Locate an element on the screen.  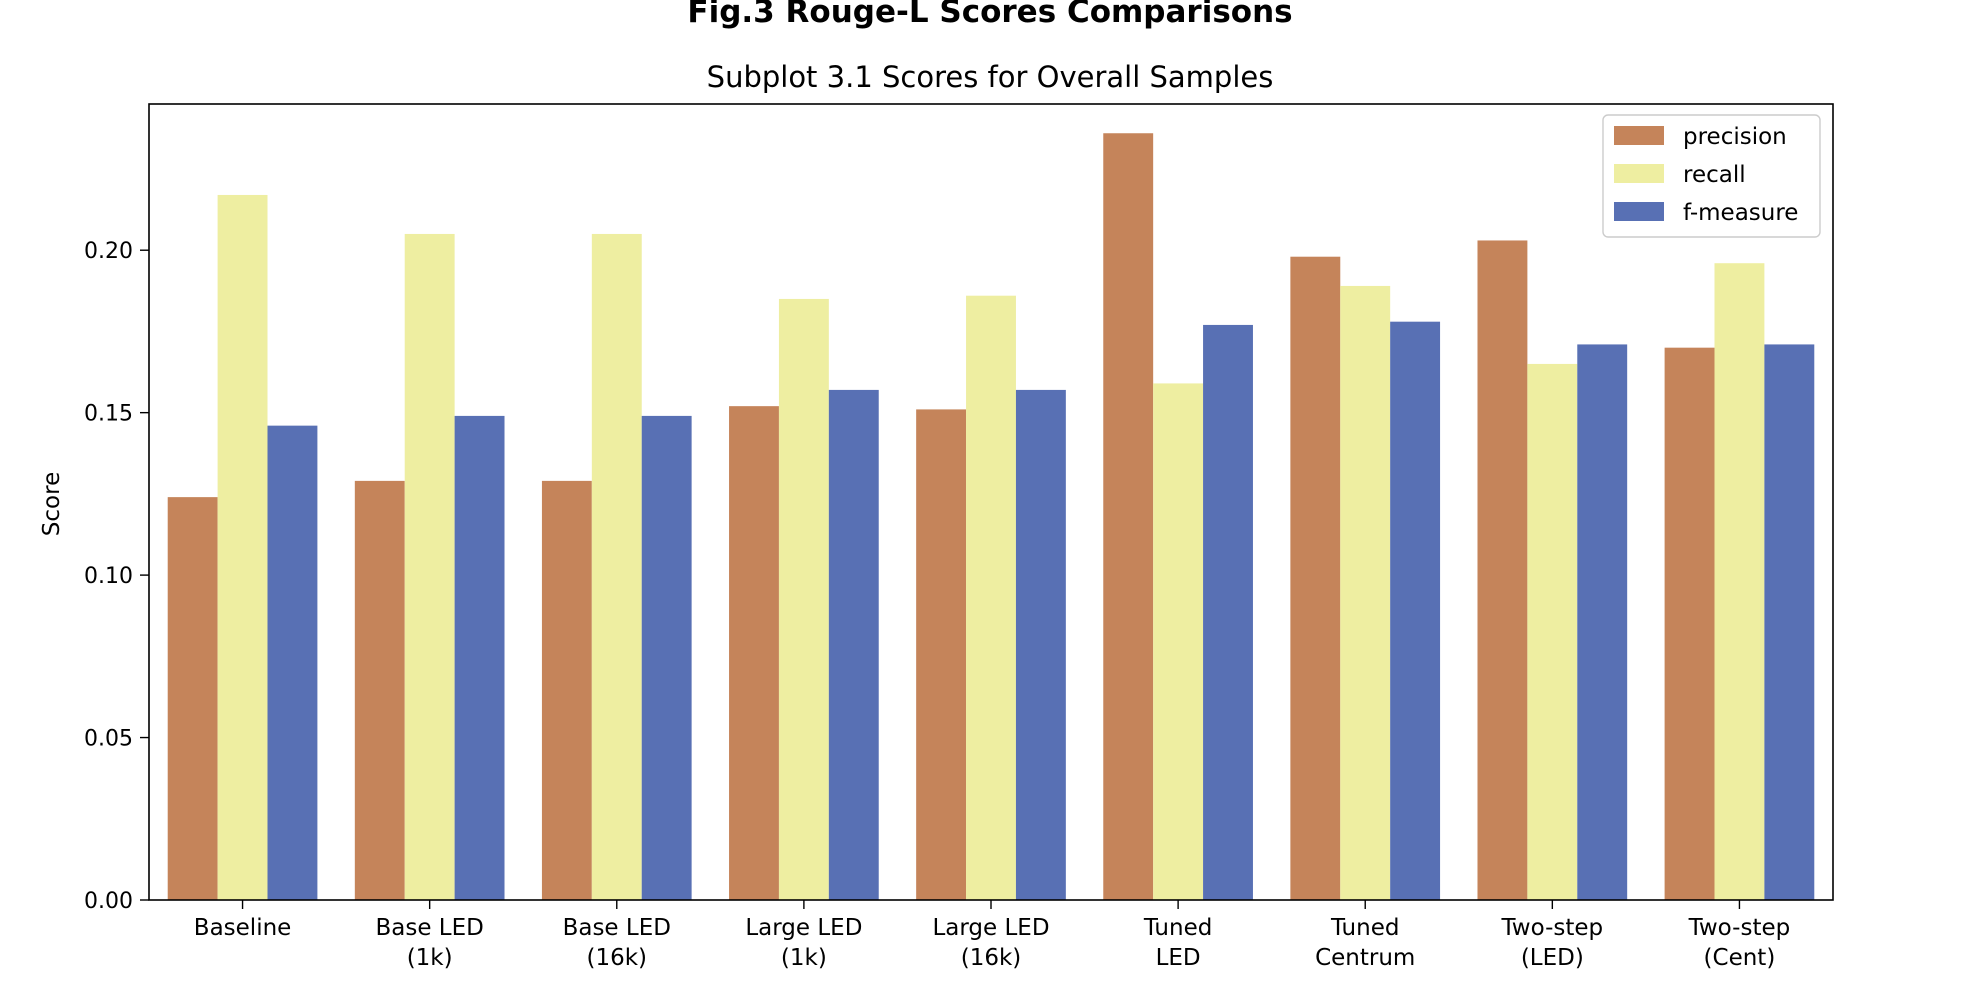
x-tick-label: Two-step (LED) is located at coordinates (1552, 943).